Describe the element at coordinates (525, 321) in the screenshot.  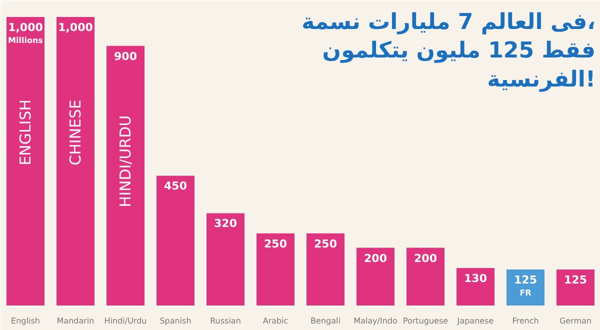
I see `x-tick-label: French` at that location.